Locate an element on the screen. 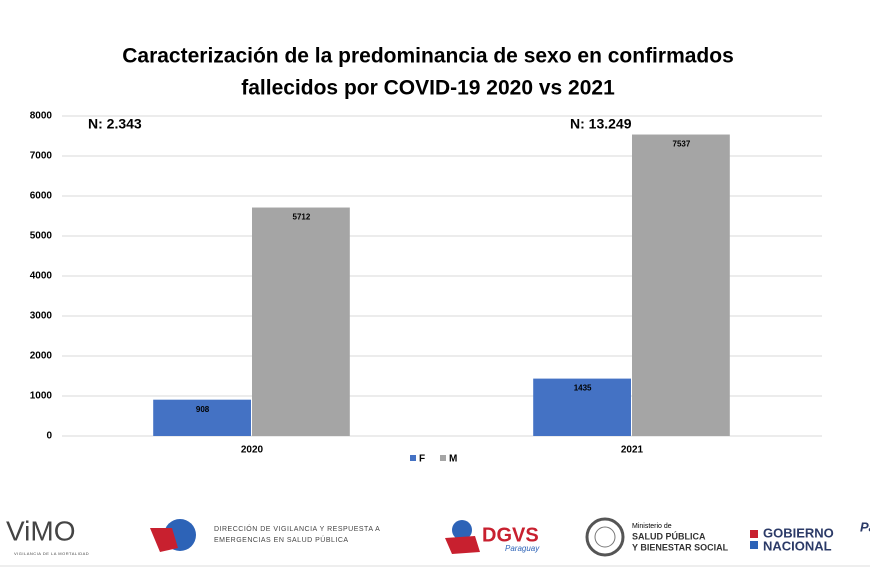 The width and height of the screenshot is (870, 570). logo-text: DIRECCIÓN DE VIGILANCIA Y RESPUESTA A is located at coordinates (297, 528).